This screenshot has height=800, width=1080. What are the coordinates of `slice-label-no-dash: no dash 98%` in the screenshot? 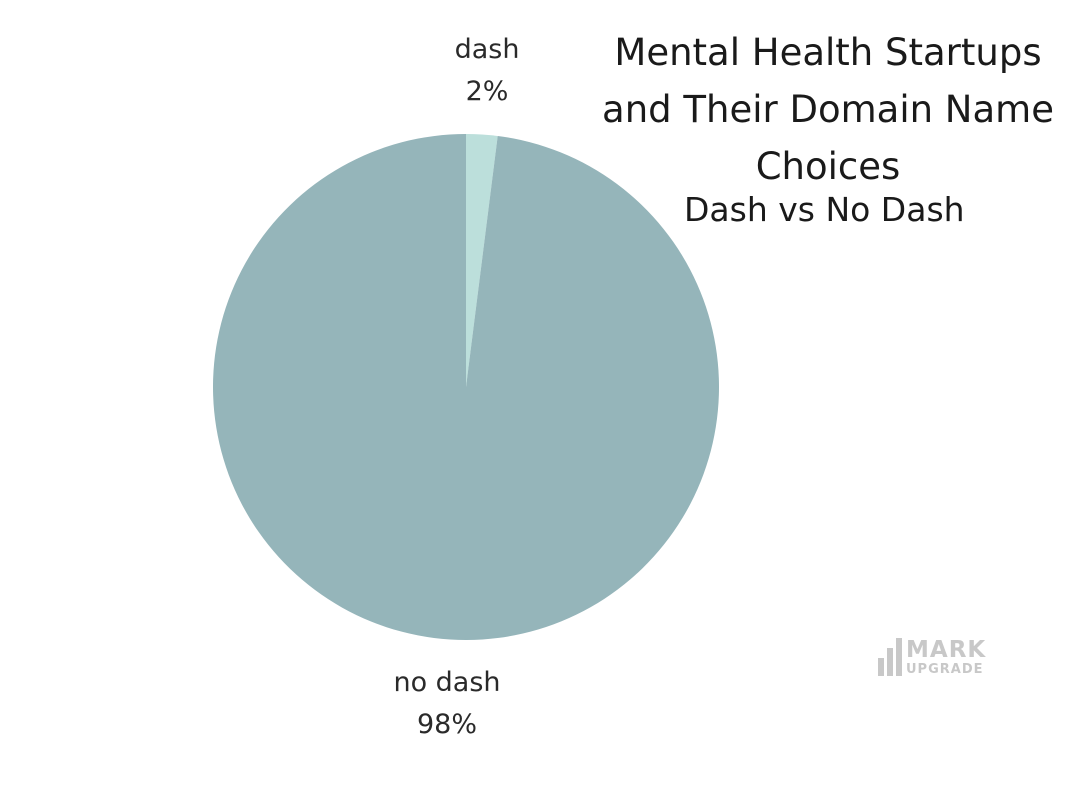 It's located at (447, 704).